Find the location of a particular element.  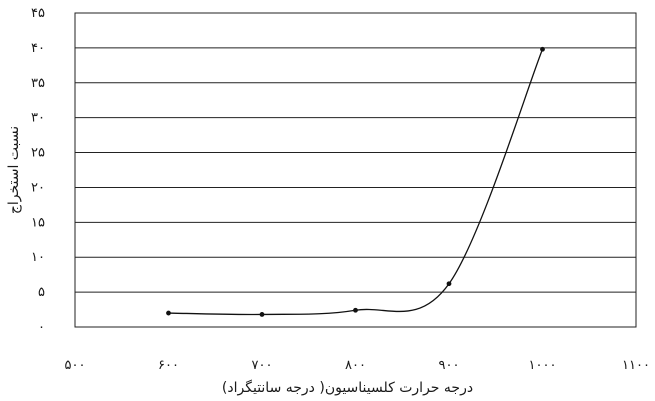

y-tick-labels: ۰ ۵ ۱۰ ۱۵ ۲۰ ۲۵ ۳۰ ۳۵ ۴۰ ۴۵ is located at coordinates (38, 170).